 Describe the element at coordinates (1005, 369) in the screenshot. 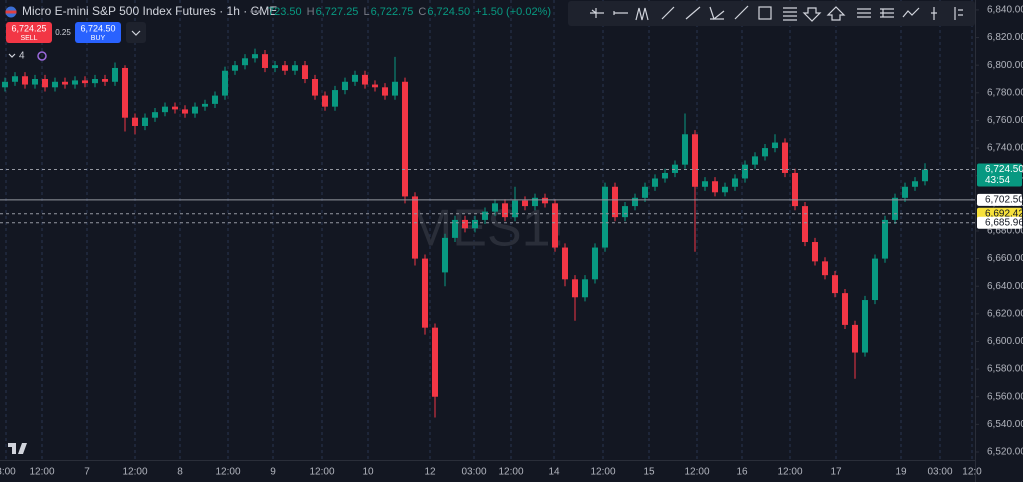

I see `y-tick-label: 6,580.00` at that location.